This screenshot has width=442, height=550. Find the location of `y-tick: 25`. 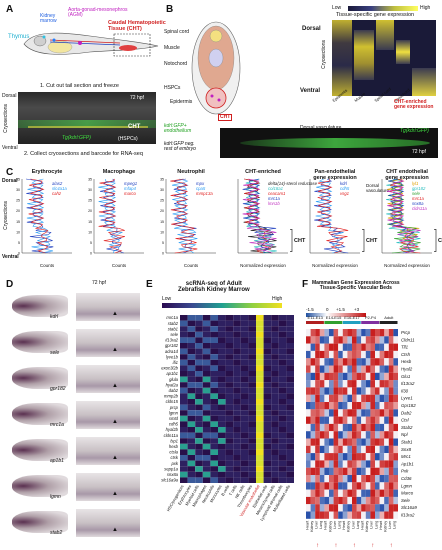

y-tick: 25 is located at coordinates (90, 201).